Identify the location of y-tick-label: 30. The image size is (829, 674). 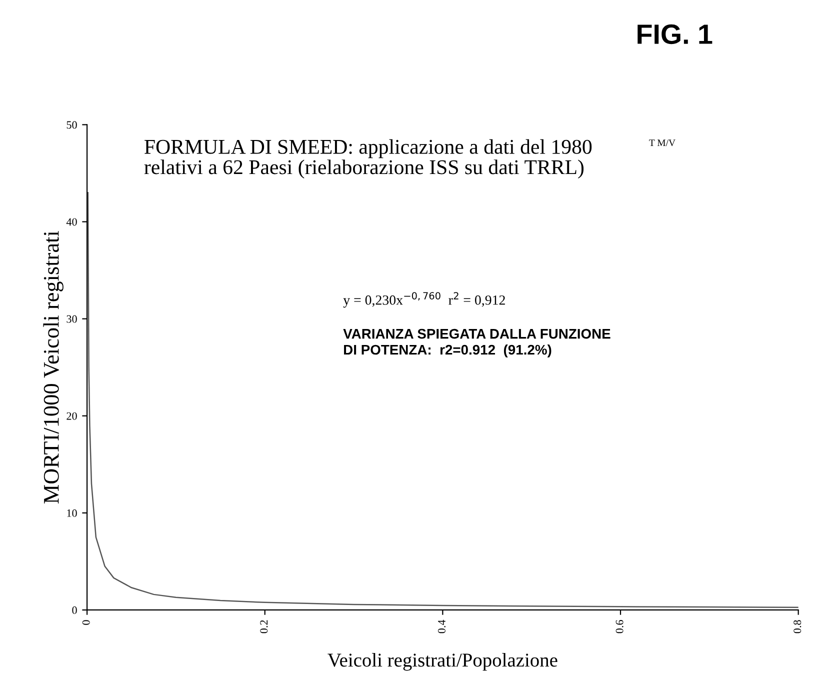
(71, 319).